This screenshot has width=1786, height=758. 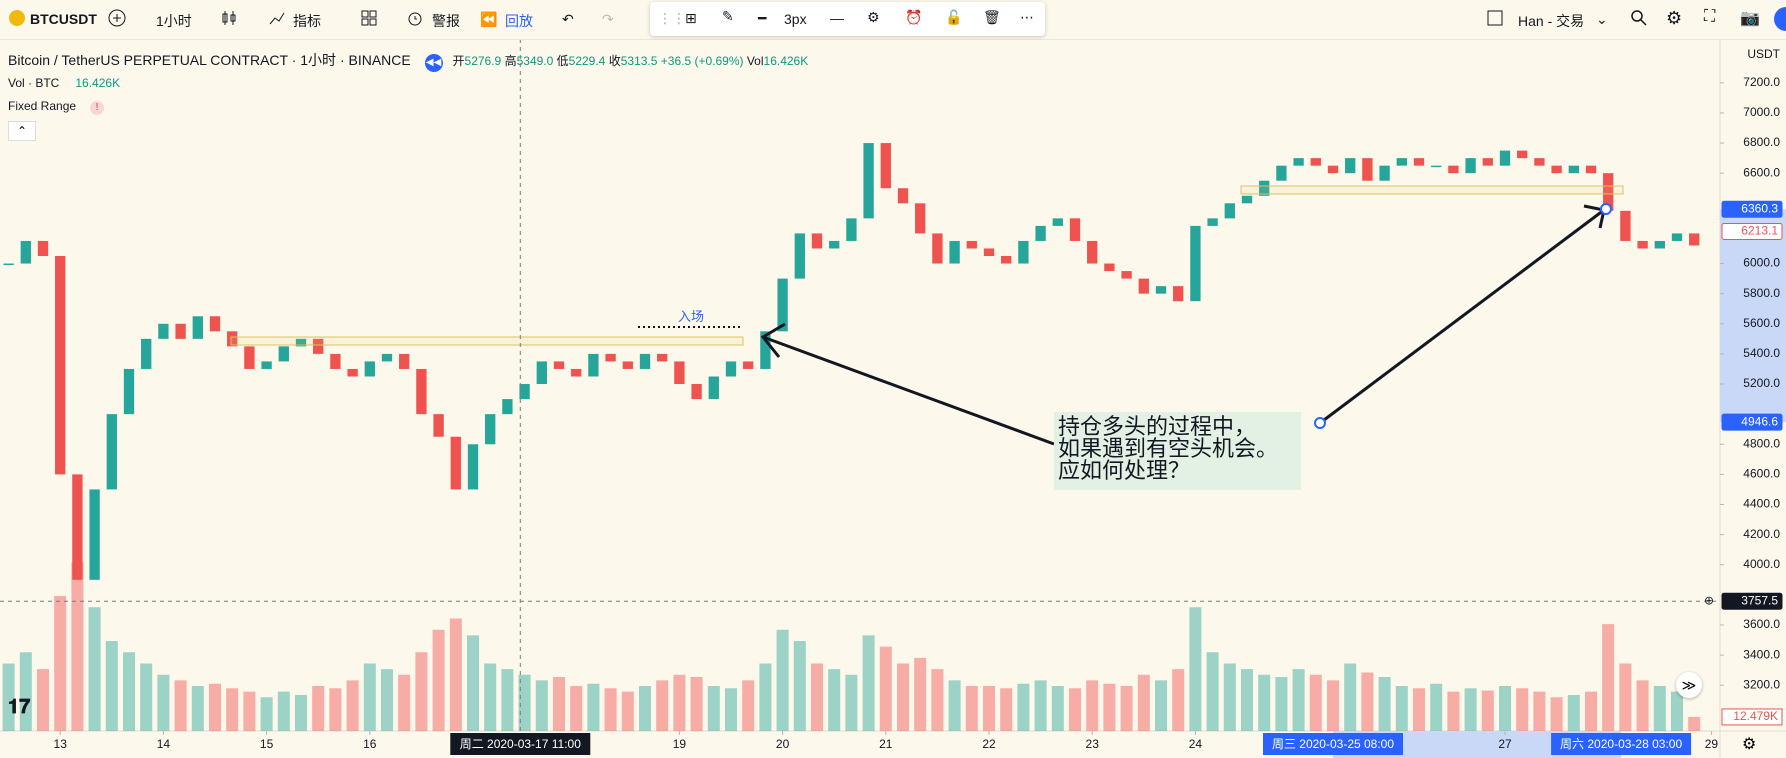 What do you see at coordinates (519, 21) in the screenshot?
I see `replay: 回放` at bounding box center [519, 21].